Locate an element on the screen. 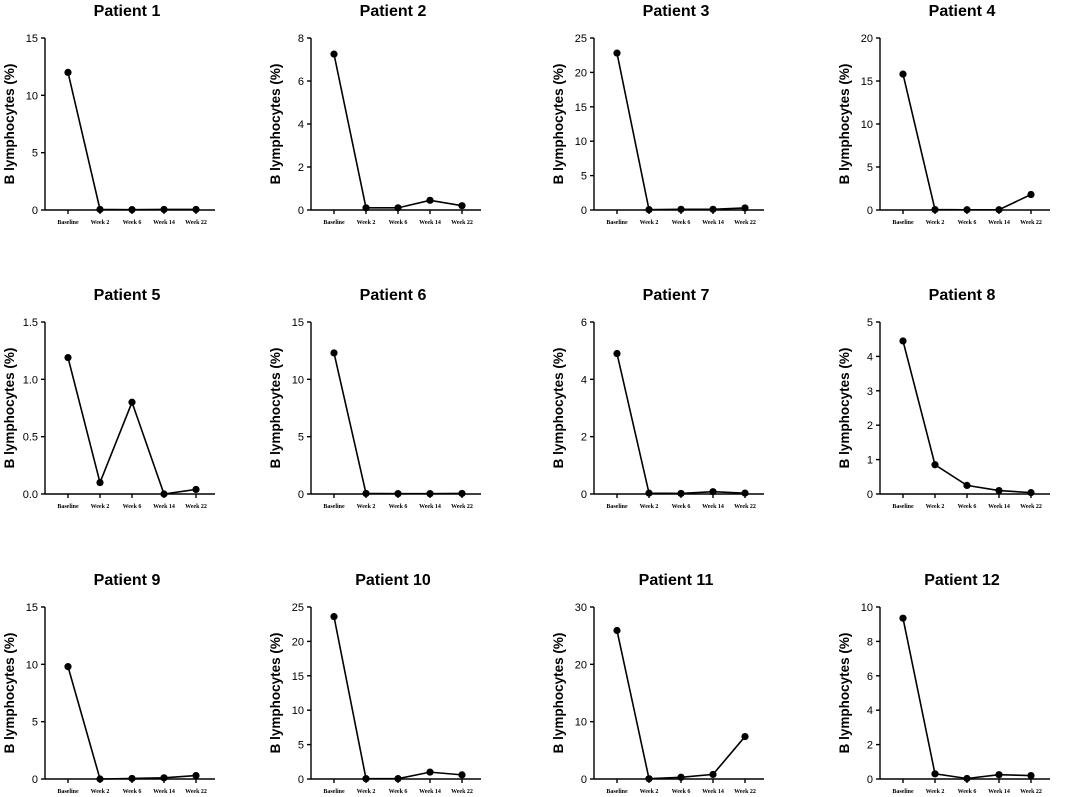 Image resolution: width=1065 pixels, height=797 pixels. chart-8-y-tick-label: 5 is located at coordinates (870, 323).